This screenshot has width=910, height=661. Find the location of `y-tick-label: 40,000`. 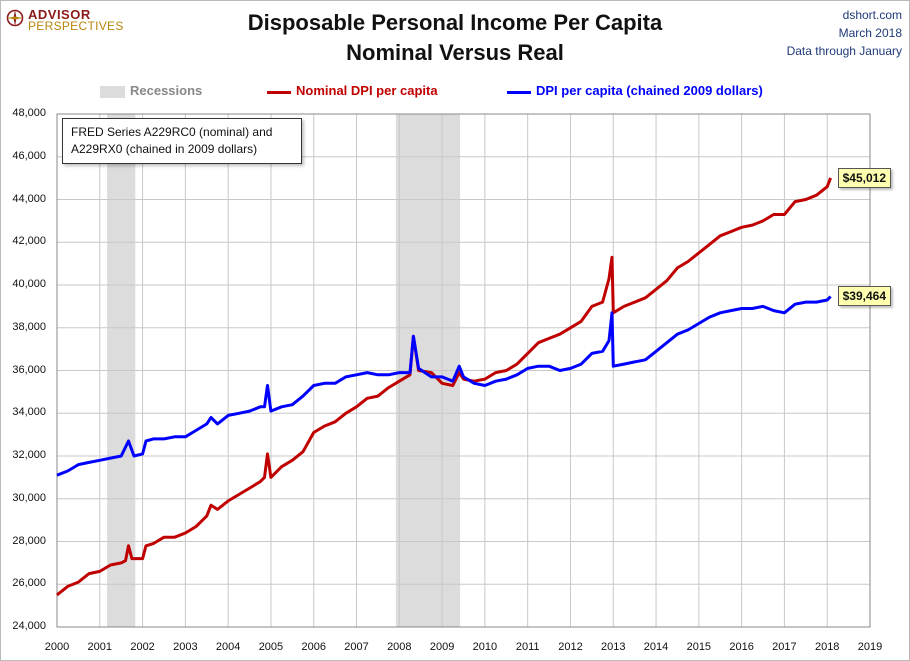

y-tick-label: 40,000 is located at coordinates (29, 284).